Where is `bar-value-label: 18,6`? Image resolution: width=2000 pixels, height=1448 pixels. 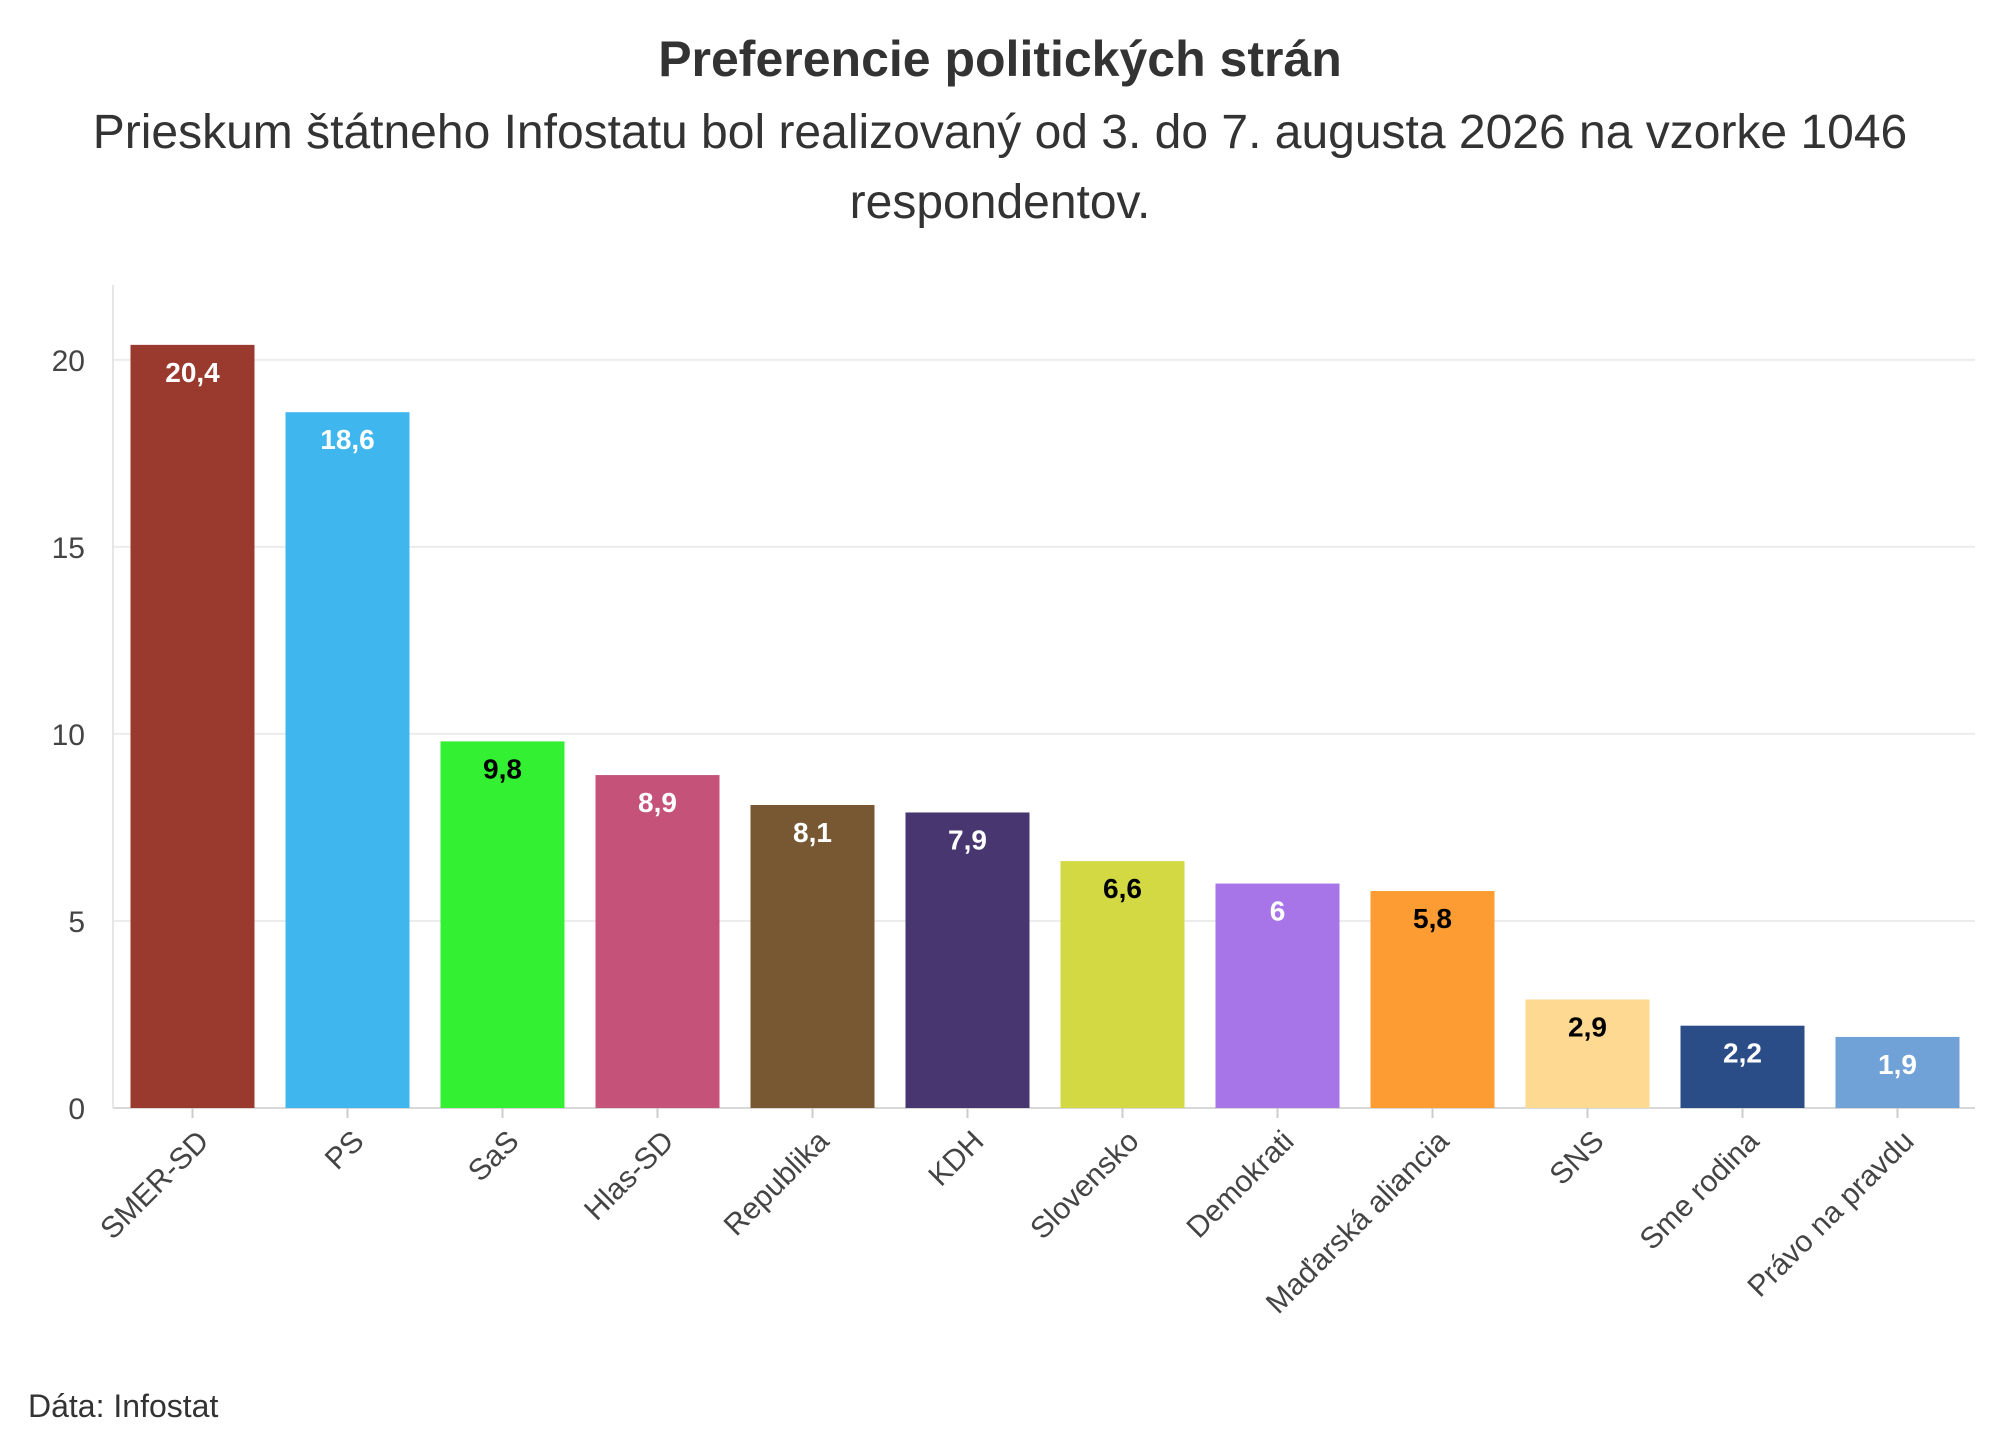 bar-value-label: 18,6 is located at coordinates (347, 439).